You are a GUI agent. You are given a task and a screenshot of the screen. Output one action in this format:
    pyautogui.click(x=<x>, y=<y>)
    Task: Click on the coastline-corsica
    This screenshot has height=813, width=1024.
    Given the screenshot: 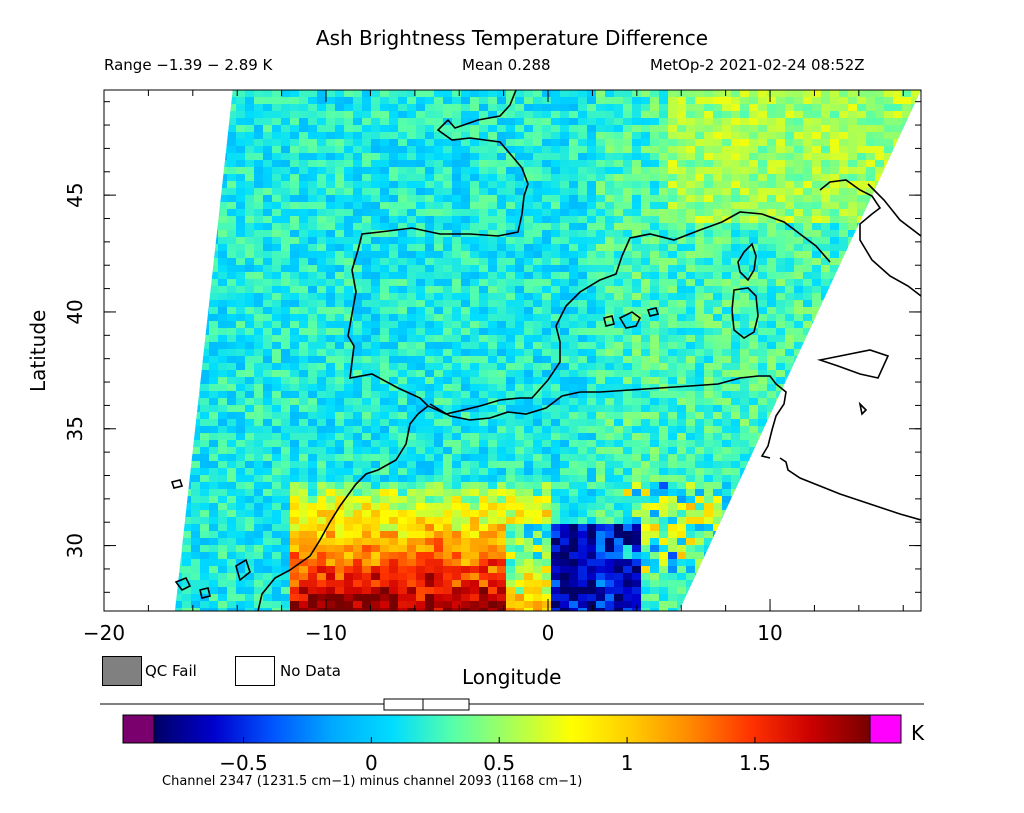 What is the action you would take?
    pyautogui.click(x=747, y=262)
    